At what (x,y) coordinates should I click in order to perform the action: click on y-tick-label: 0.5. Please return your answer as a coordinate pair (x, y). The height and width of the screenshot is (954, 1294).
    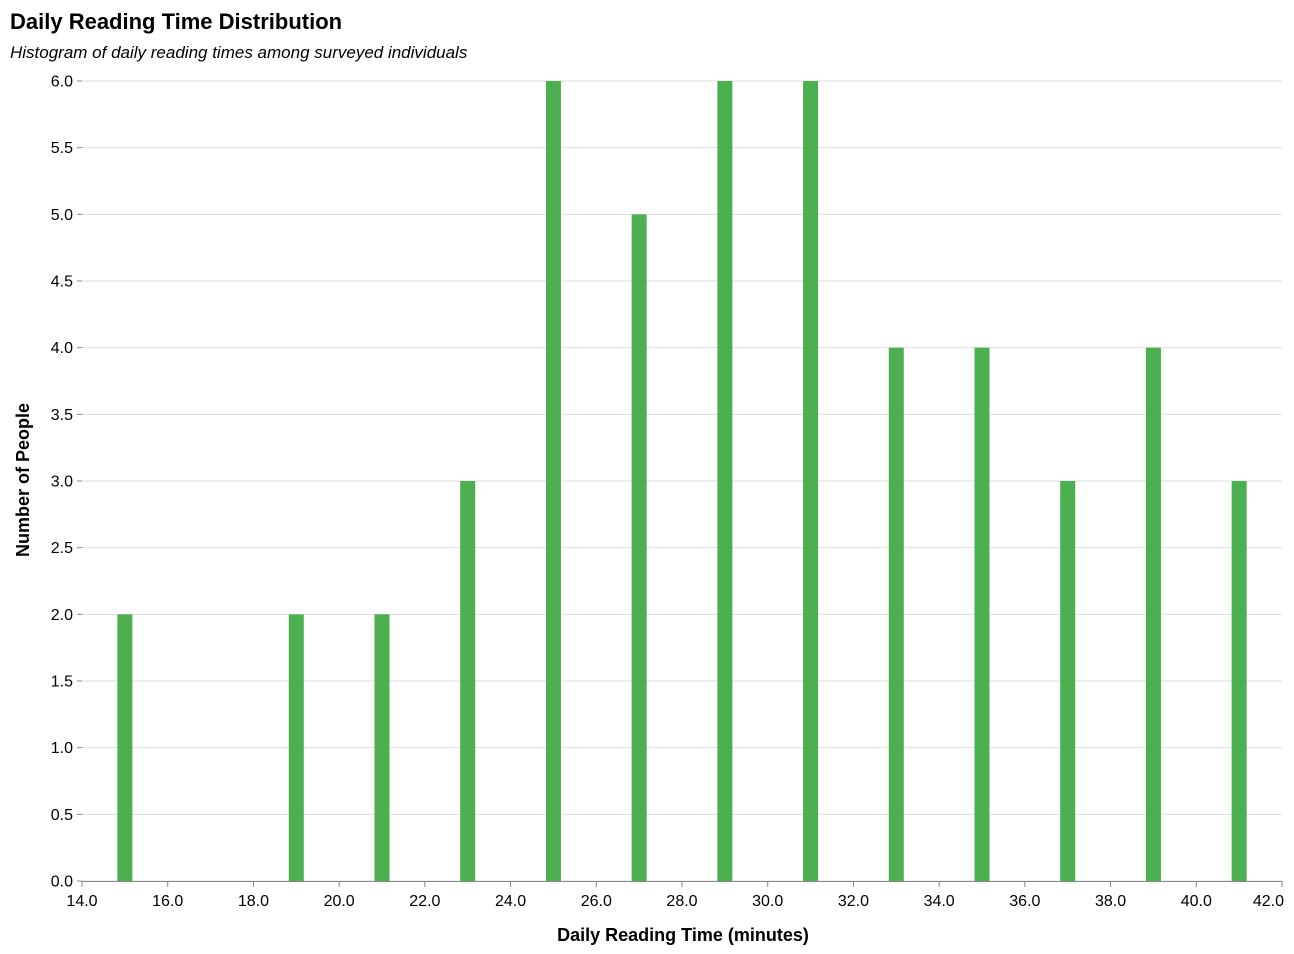
    Looking at the image, I should click on (62, 815).